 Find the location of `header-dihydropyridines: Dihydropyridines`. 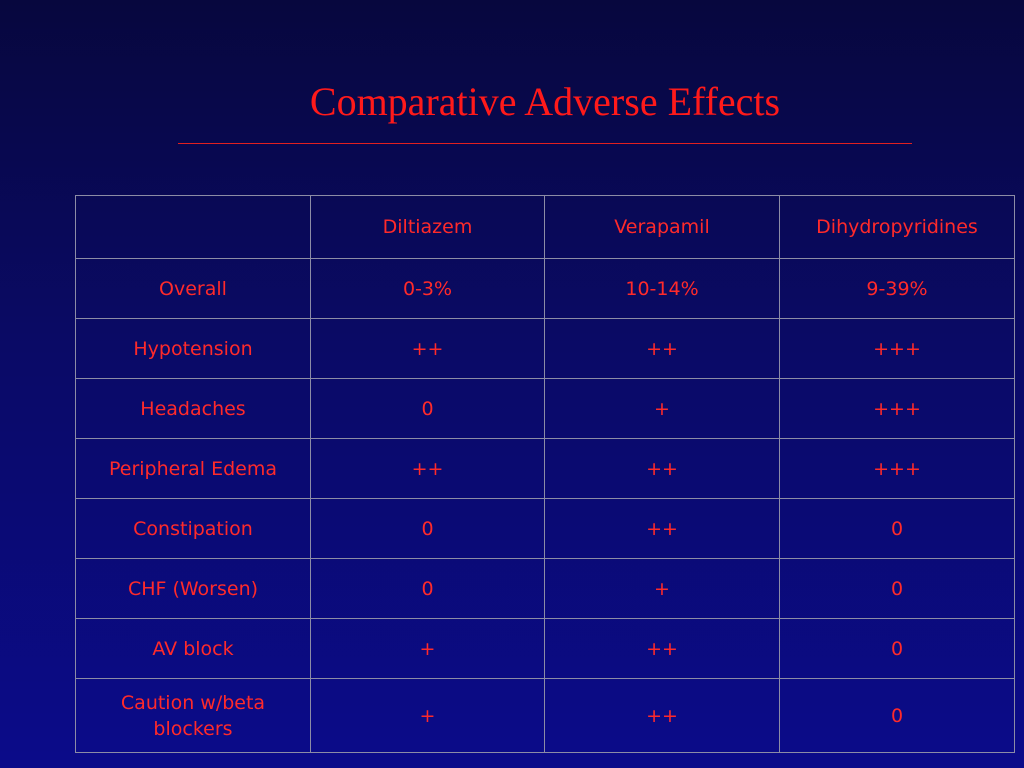

header-dihydropyridines: Dihydropyridines is located at coordinates (897, 227).